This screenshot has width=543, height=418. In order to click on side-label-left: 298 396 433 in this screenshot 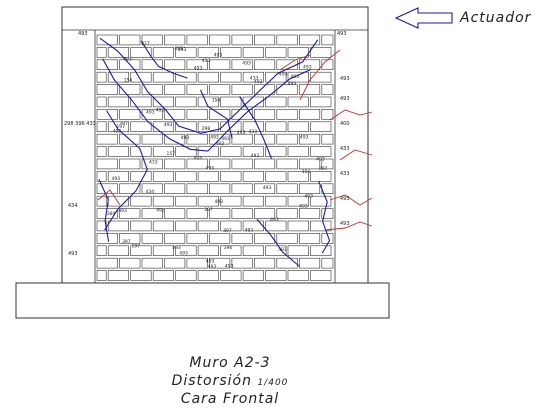, I will do `click(80, 124)`.